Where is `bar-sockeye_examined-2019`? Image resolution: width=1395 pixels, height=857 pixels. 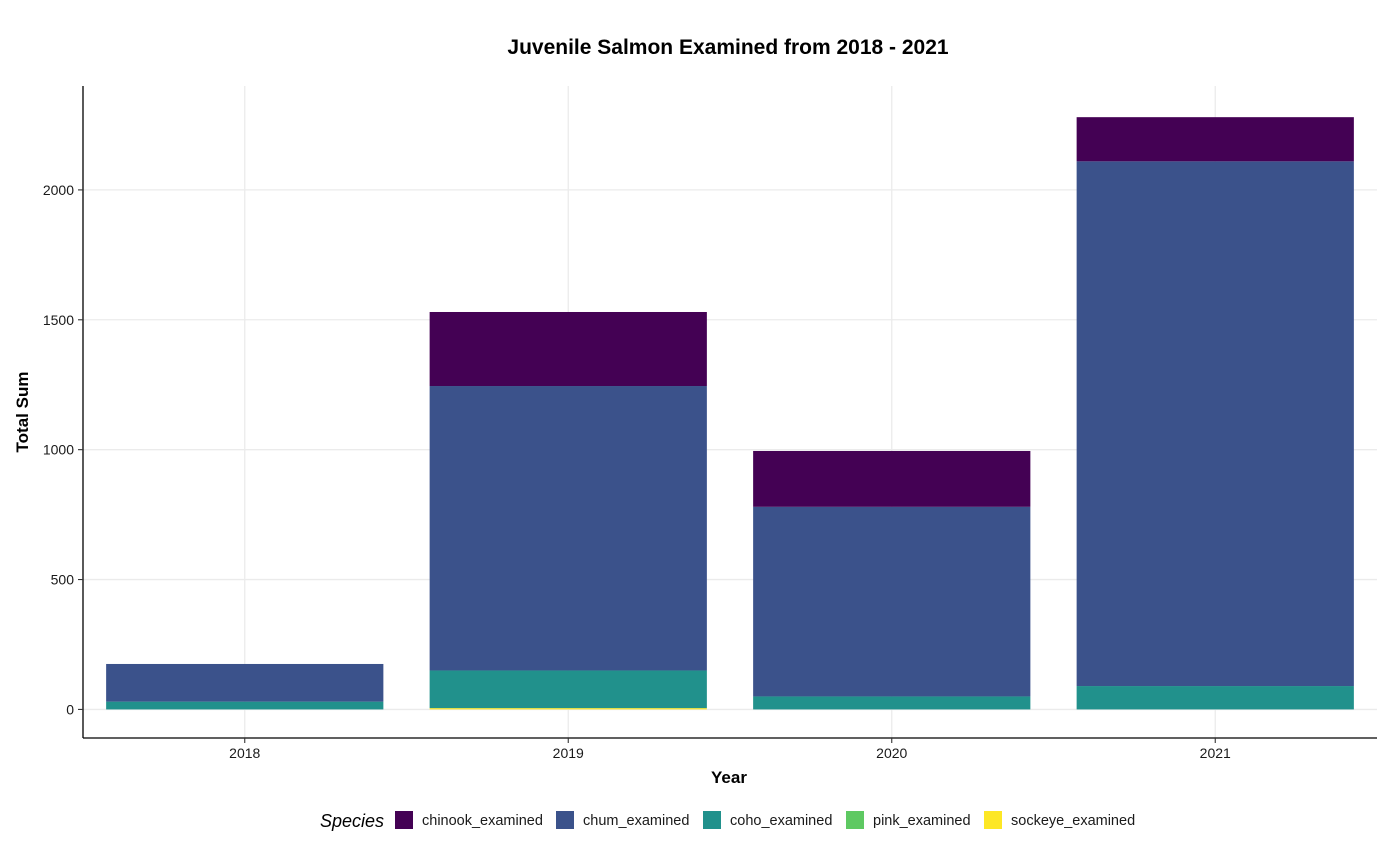 bar-sockeye_examined-2019 is located at coordinates (568, 709).